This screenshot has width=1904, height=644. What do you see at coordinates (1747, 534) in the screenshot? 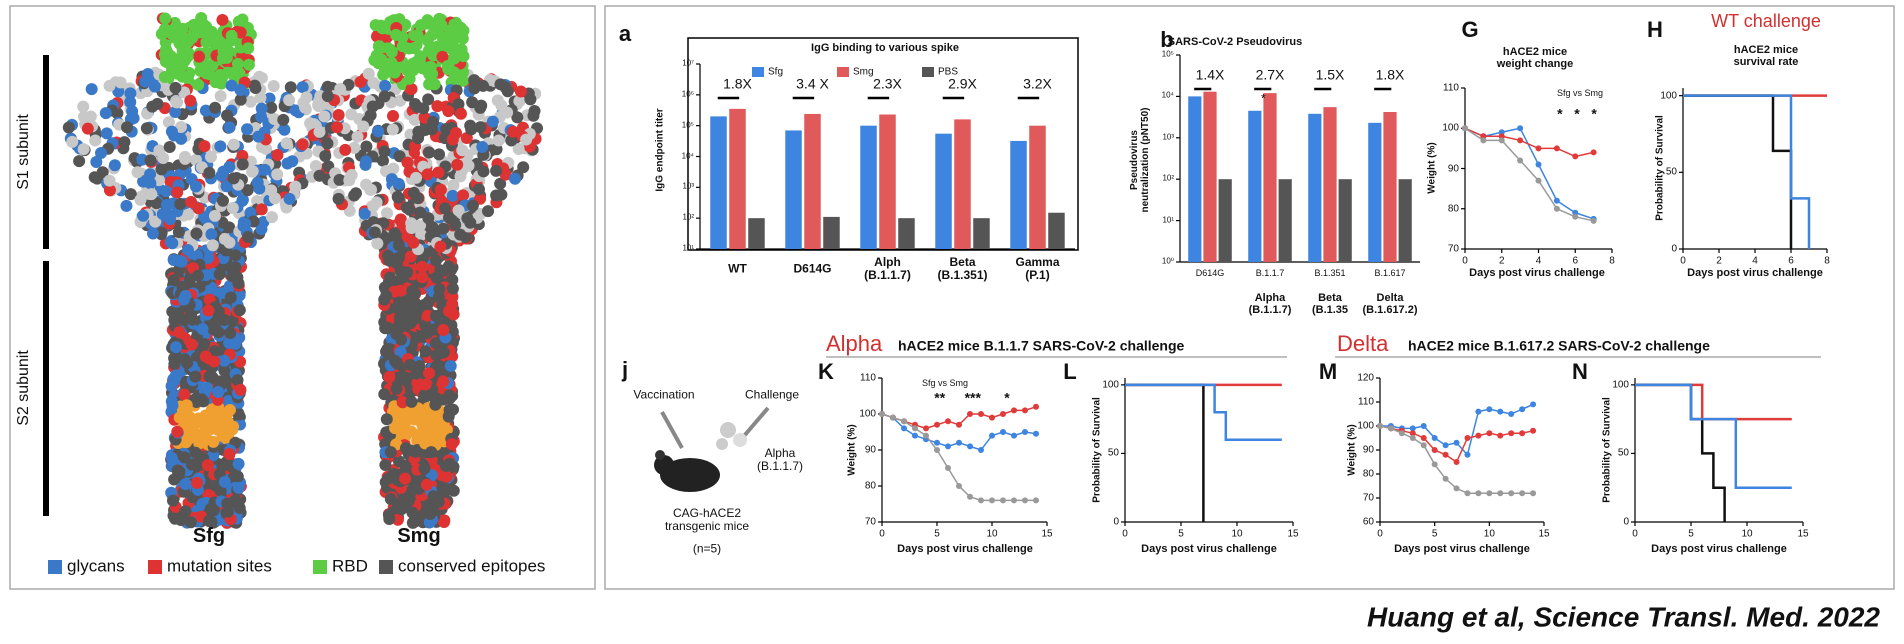
I see `x-tick-label: 10` at bounding box center [1747, 534].